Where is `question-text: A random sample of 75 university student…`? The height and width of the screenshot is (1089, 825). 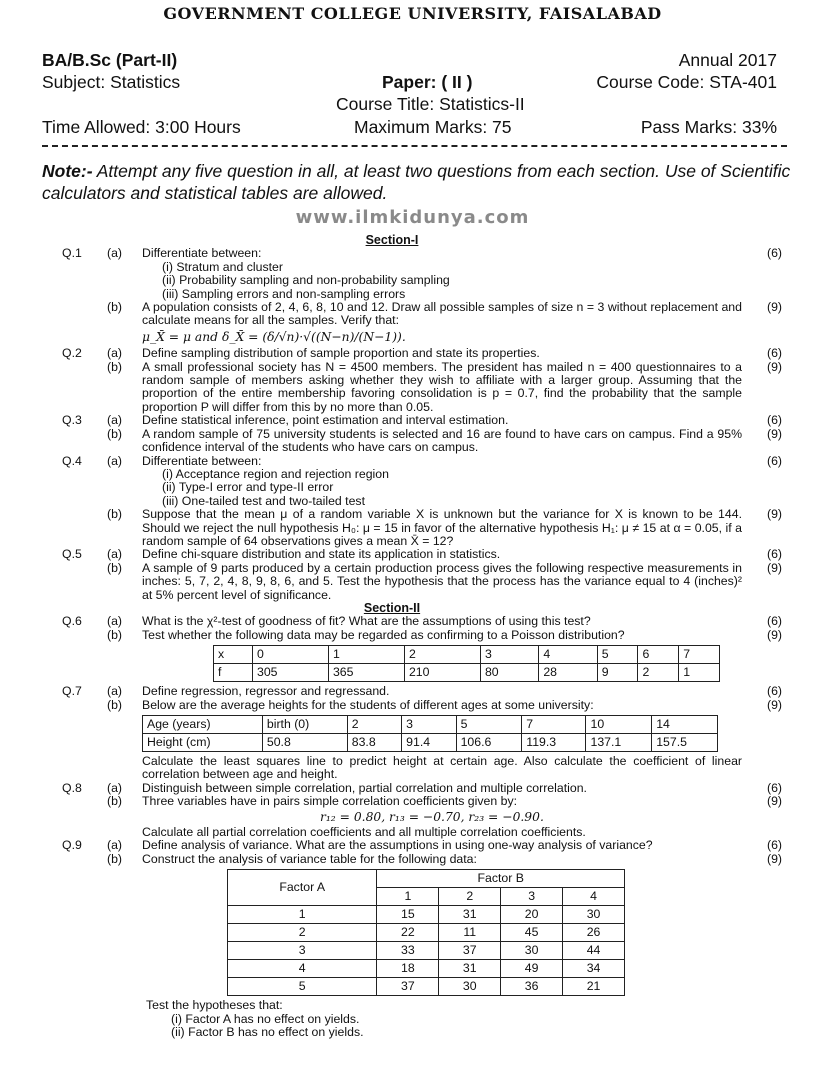
question-text: A random sample of 75 university student… is located at coordinates (442, 440).